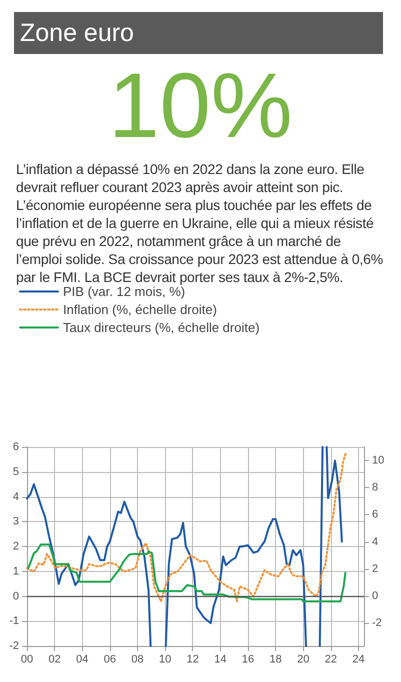 The height and width of the screenshot is (682, 401). What do you see at coordinates (137, 660) in the screenshot?
I see `x-tick-label: 08` at bounding box center [137, 660].